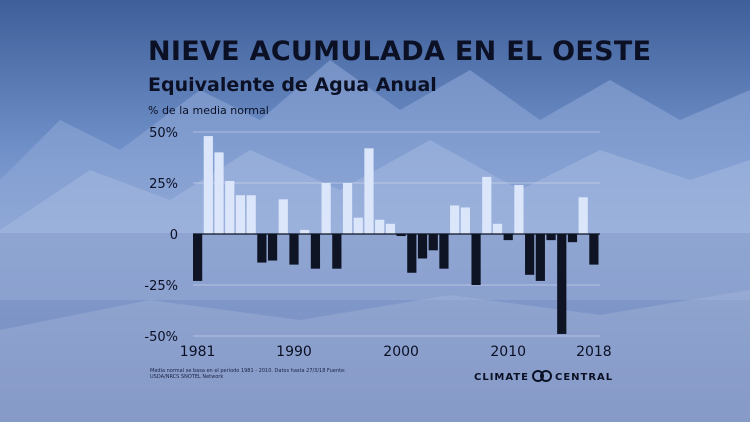 Image resolution: width=750 pixels, height=422 pixels. What do you see at coordinates (380, 226) in the screenshot?
I see `bar-1998` at bounding box center [380, 226].